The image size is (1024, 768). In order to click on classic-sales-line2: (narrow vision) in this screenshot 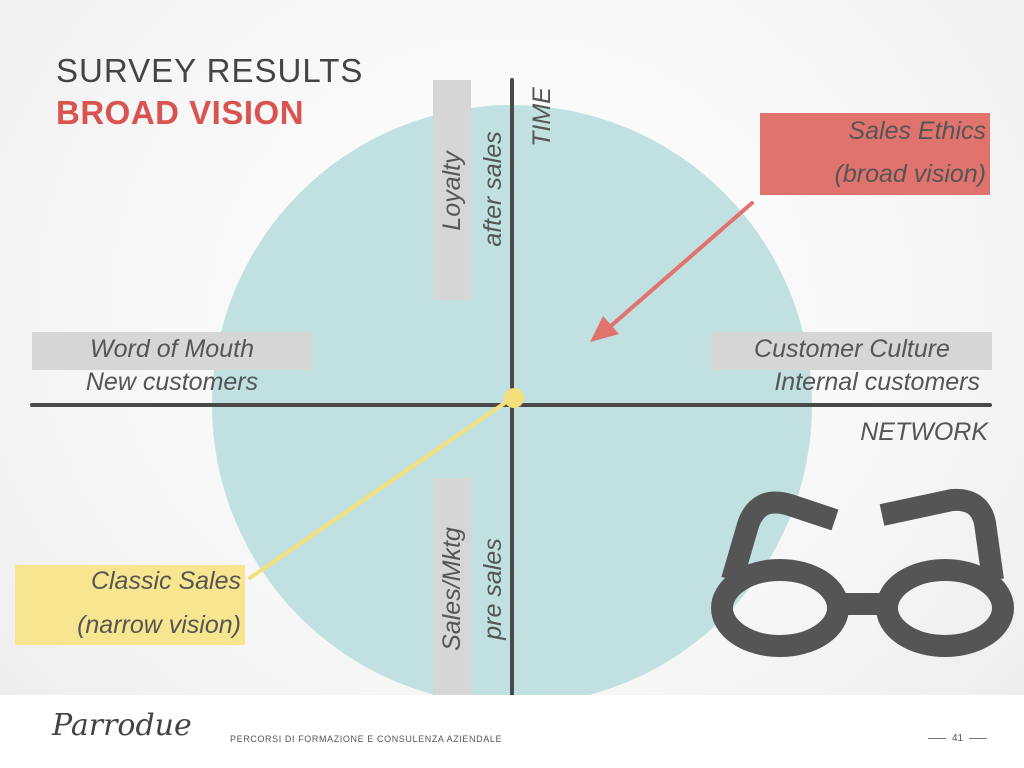, I will do `click(159, 625)`.